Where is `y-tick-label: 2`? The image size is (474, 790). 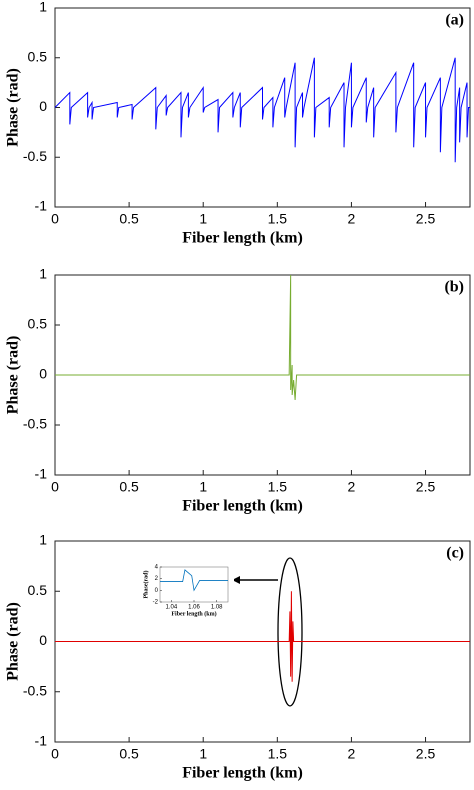
y-tick-label: 2 is located at coordinates (157, 579).